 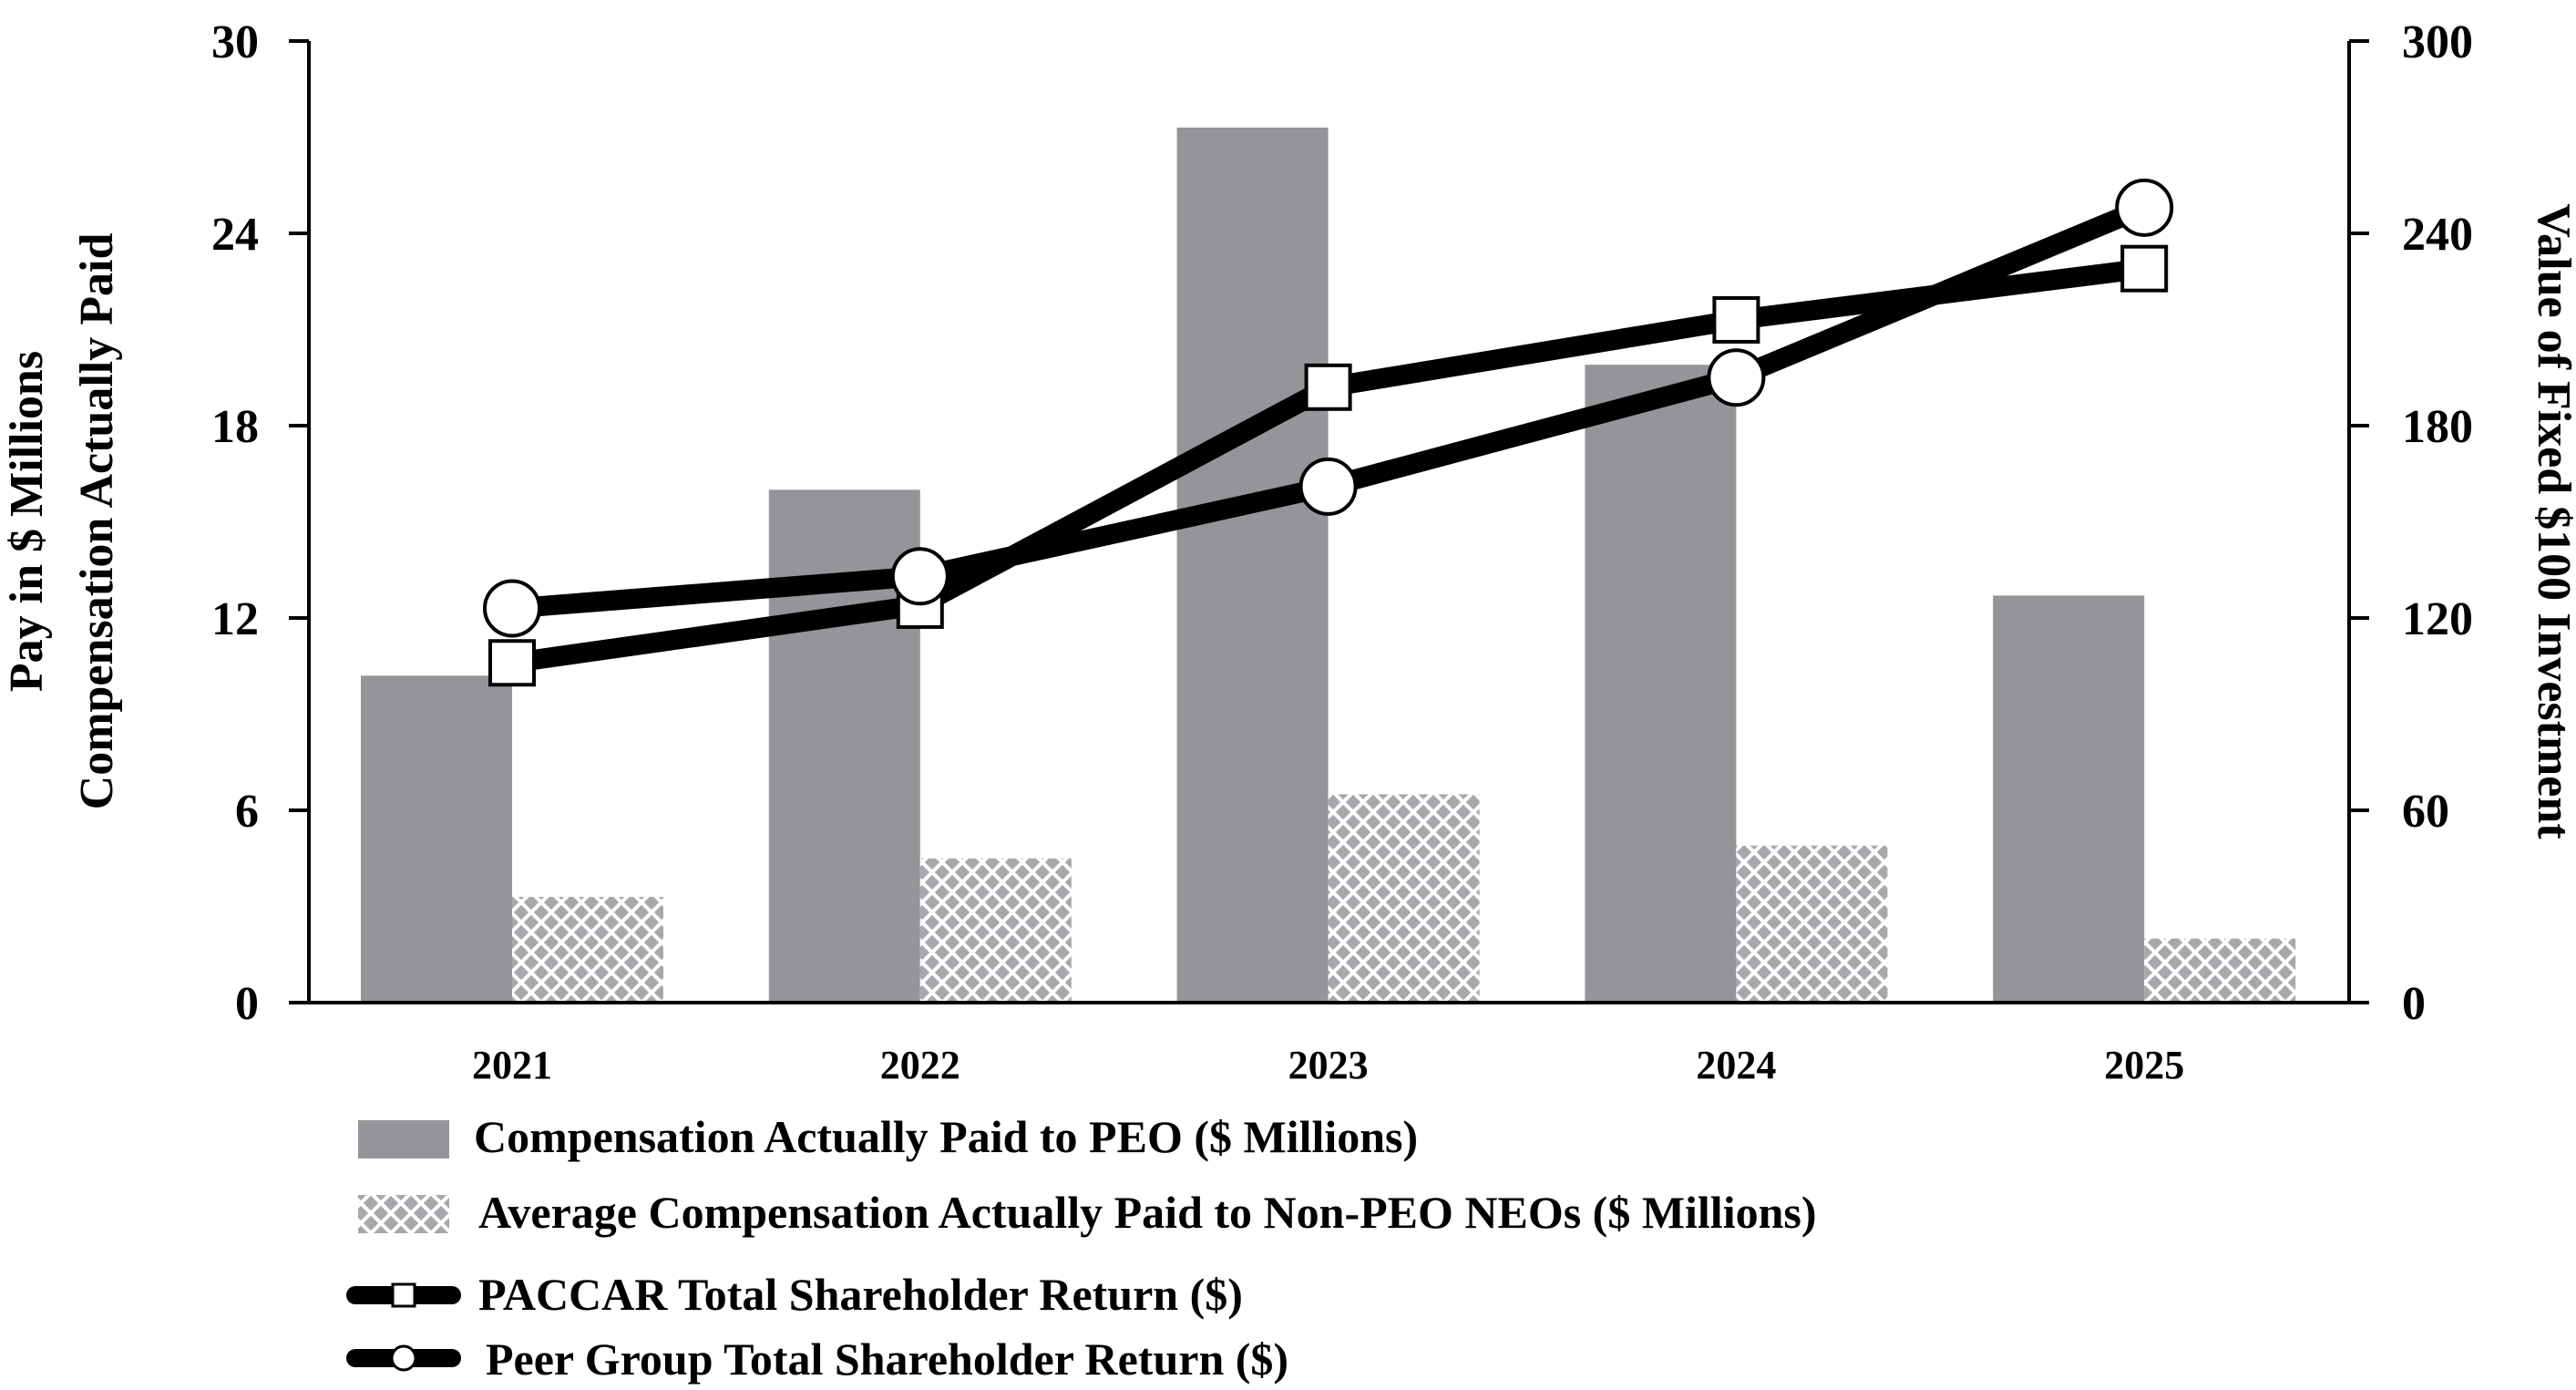 I want to click on left-ticks: 0 6 12 18 24 30, so click(x=260, y=523).